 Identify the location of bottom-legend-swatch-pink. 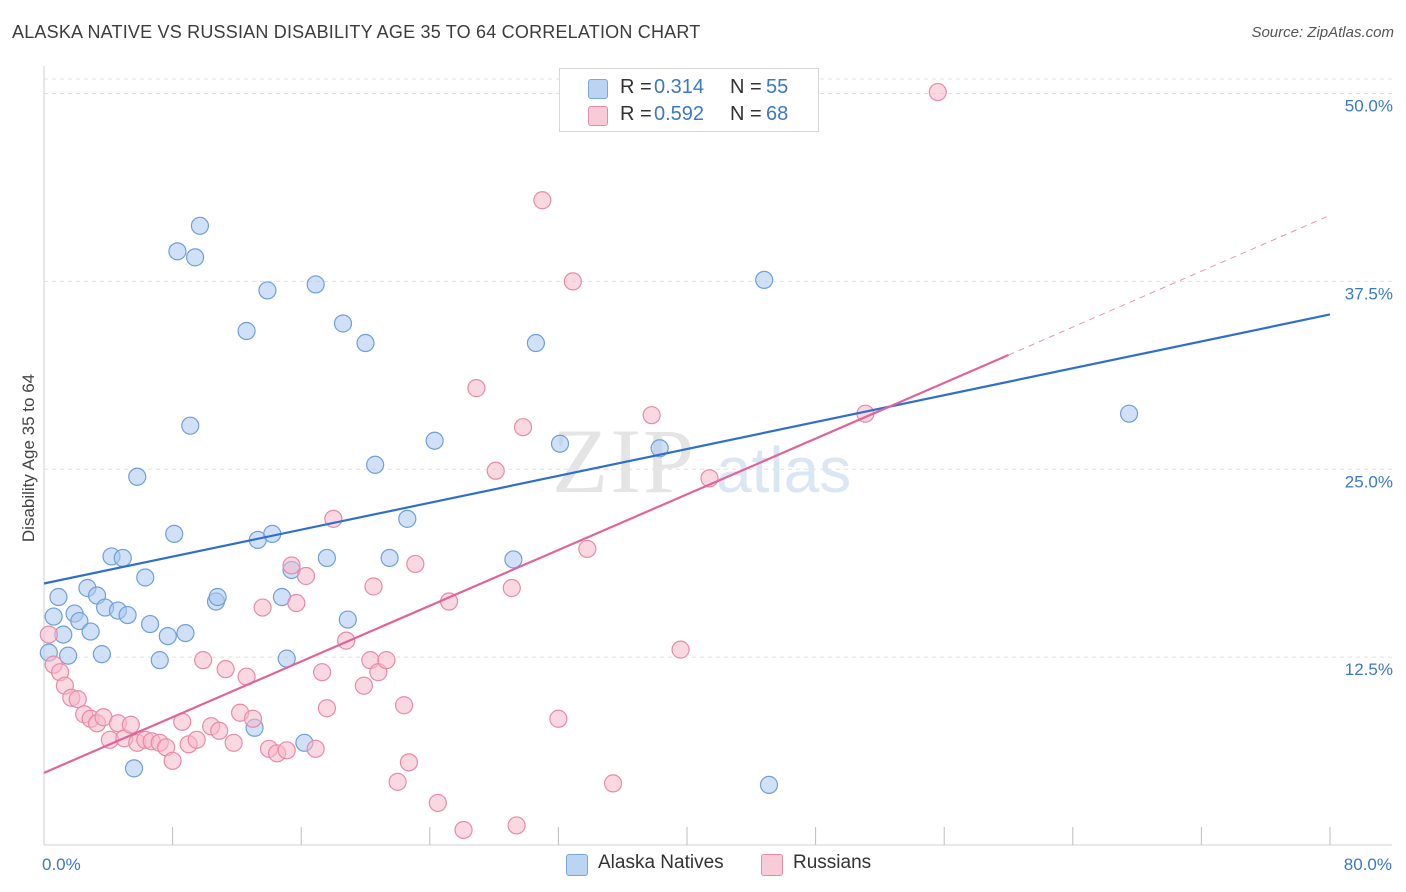
(772, 865).